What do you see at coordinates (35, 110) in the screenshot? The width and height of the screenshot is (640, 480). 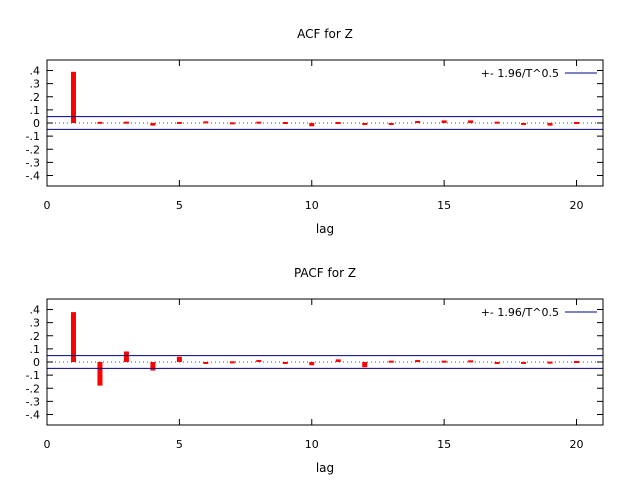 I see `acf-ytick-label: .1` at bounding box center [35, 110].